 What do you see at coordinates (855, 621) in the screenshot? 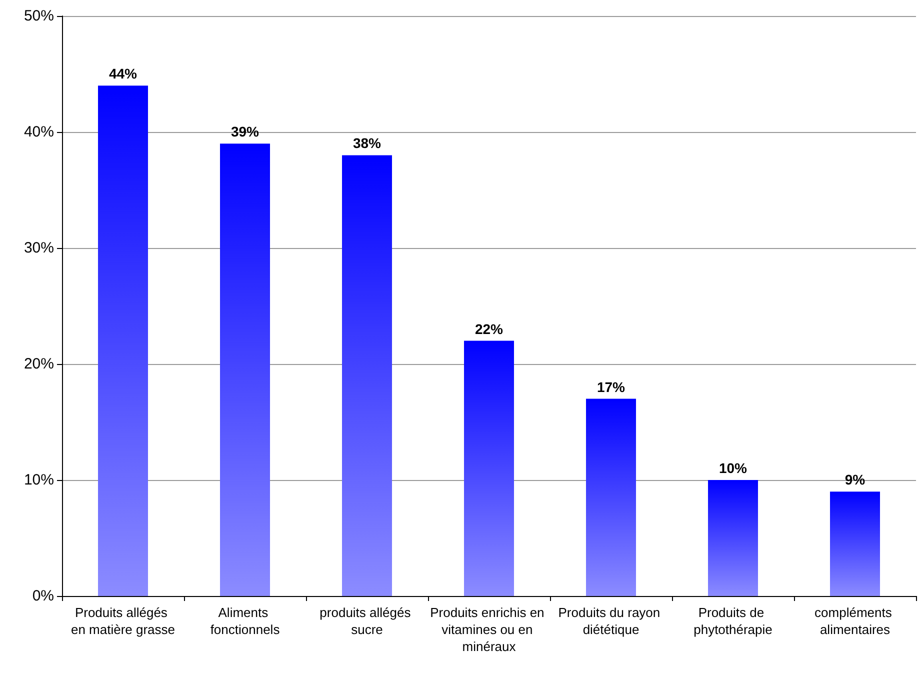
I see `x-tick-label: compléments alimentaires` at bounding box center [855, 621].